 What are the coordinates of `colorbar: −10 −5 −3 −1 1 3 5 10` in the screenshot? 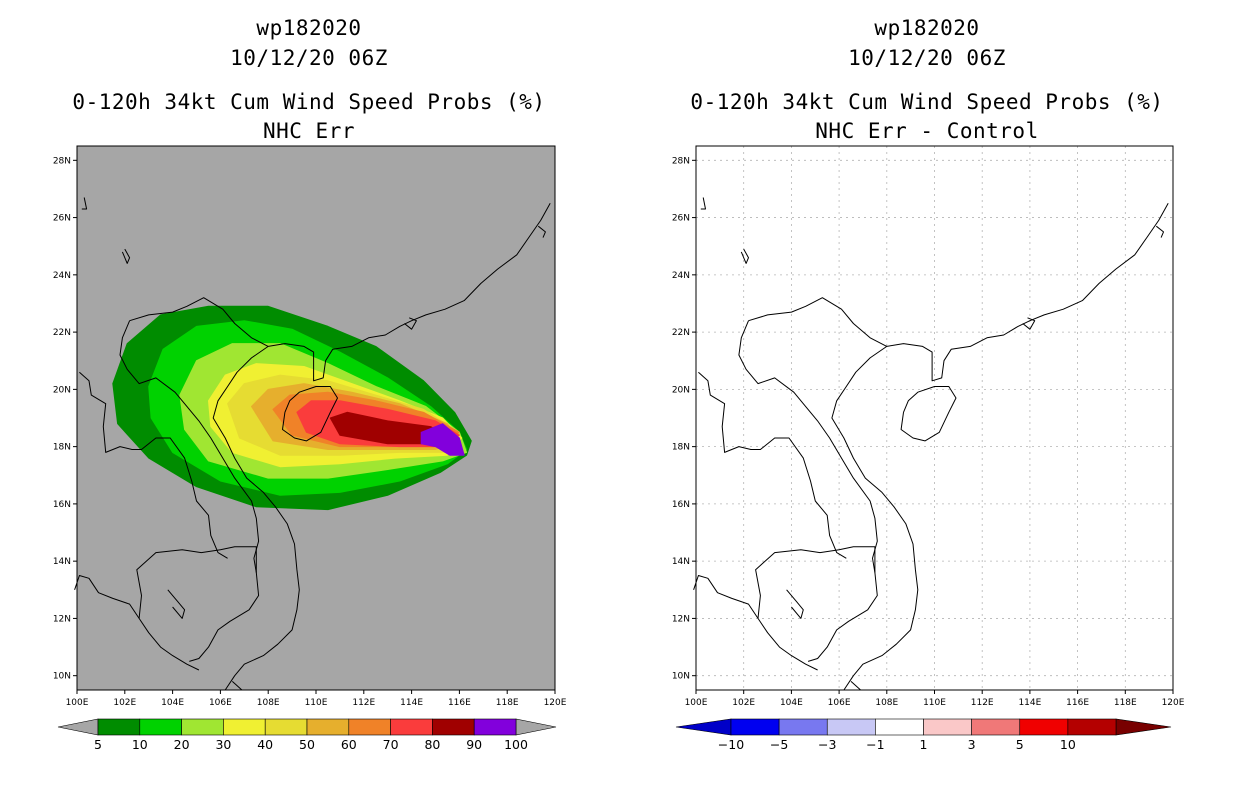 It's located at (923, 735).